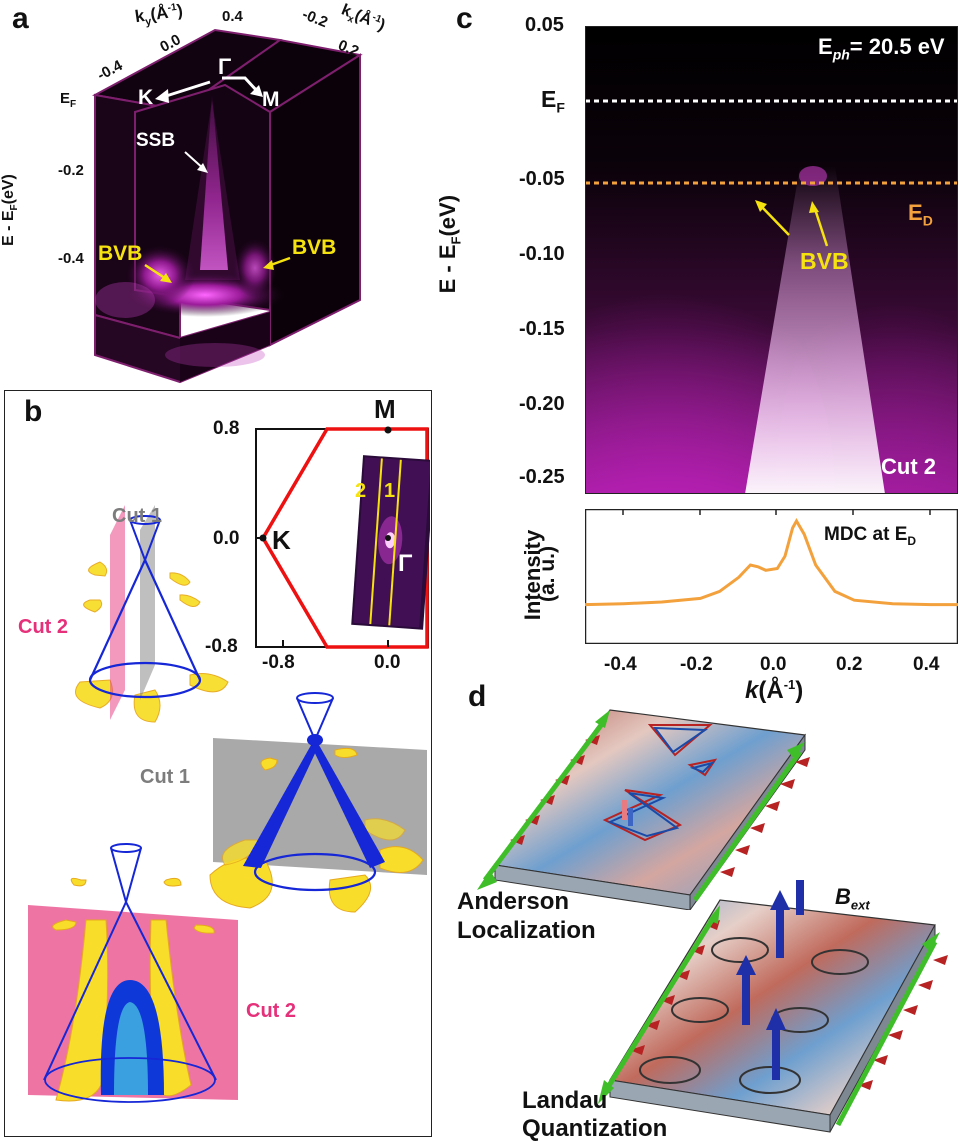  What do you see at coordinates (281, 540) in the screenshot?
I see `bz-k-label: K` at bounding box center [281, 540].